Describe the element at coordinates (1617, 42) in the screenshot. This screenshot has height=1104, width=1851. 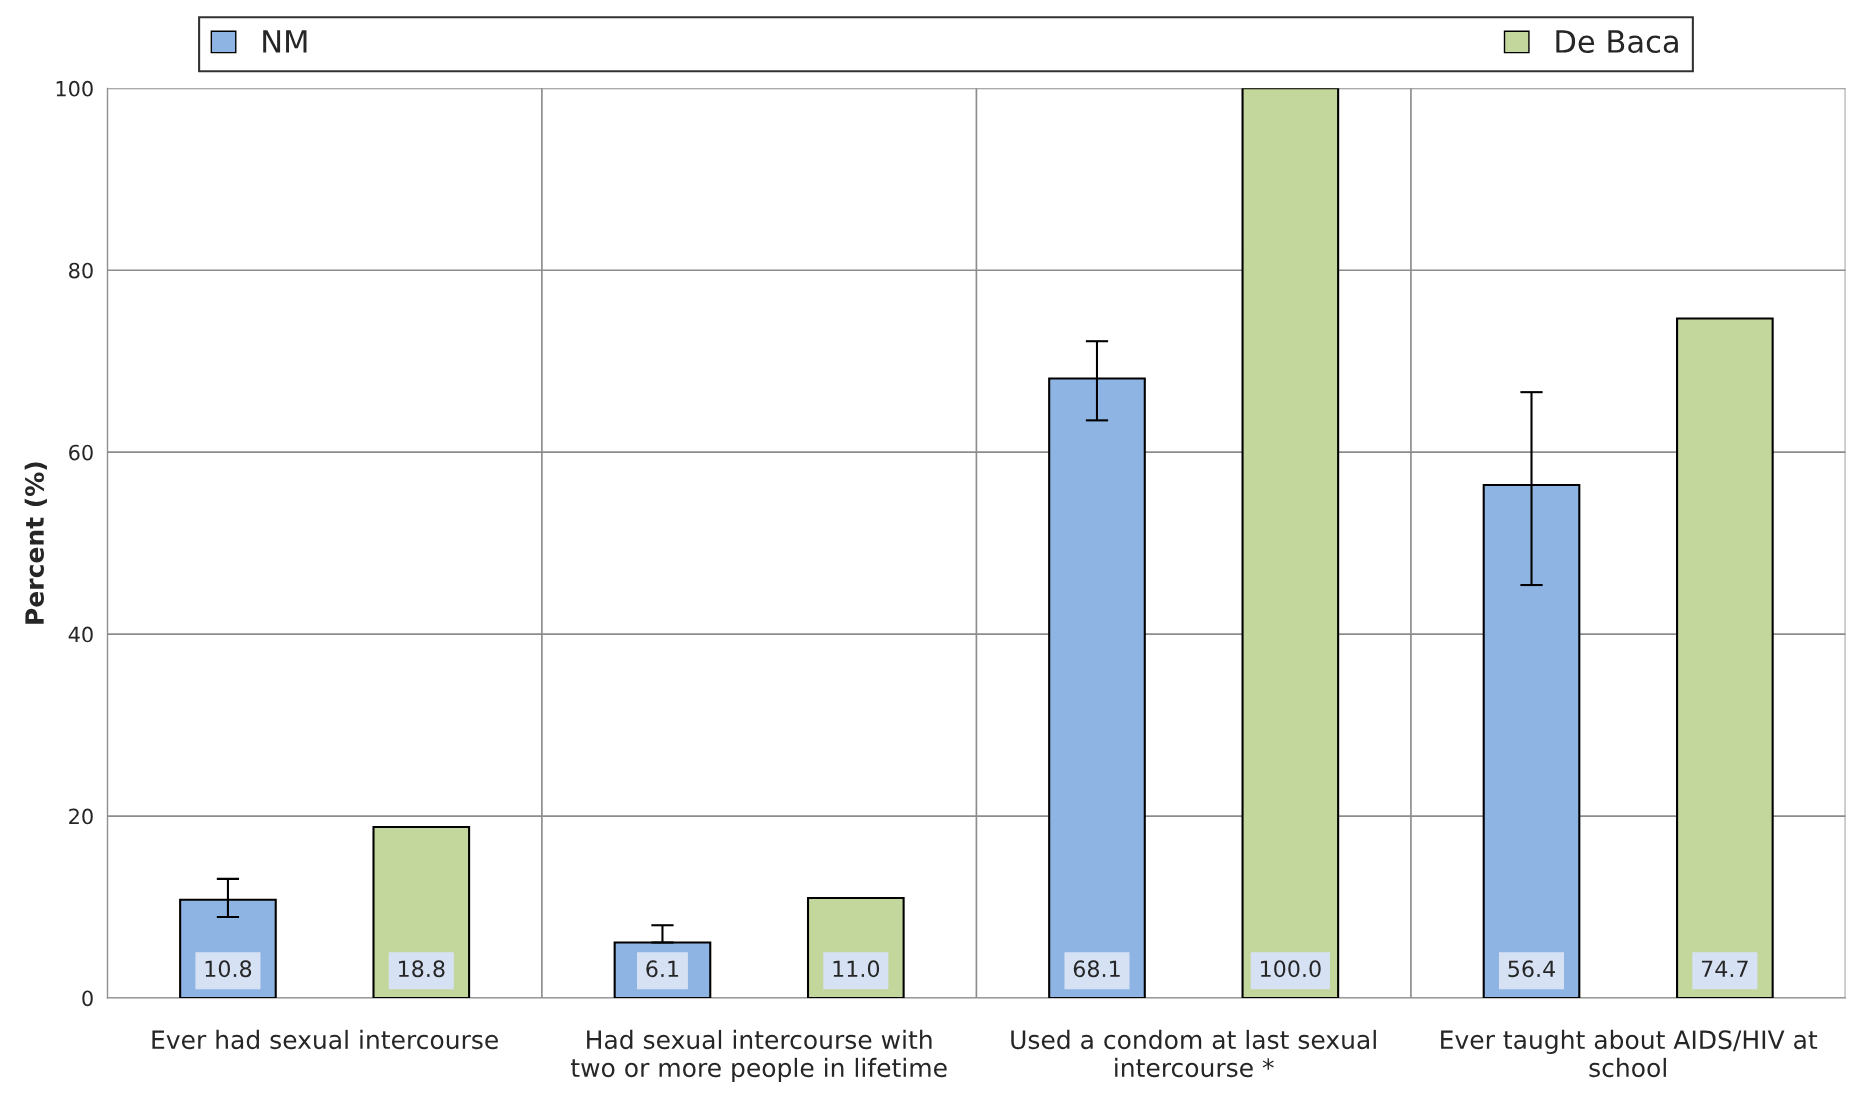
I see `legend-label: De Baca` at that location.